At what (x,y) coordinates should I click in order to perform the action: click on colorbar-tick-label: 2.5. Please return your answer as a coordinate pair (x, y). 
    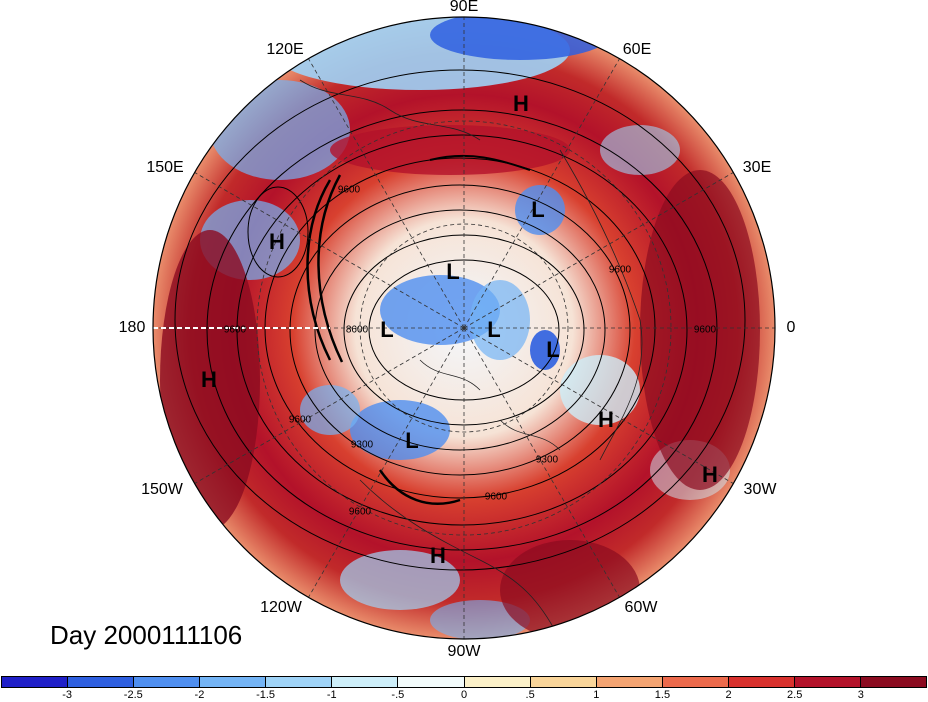
    Looking at the image, I should click on (795, 695).